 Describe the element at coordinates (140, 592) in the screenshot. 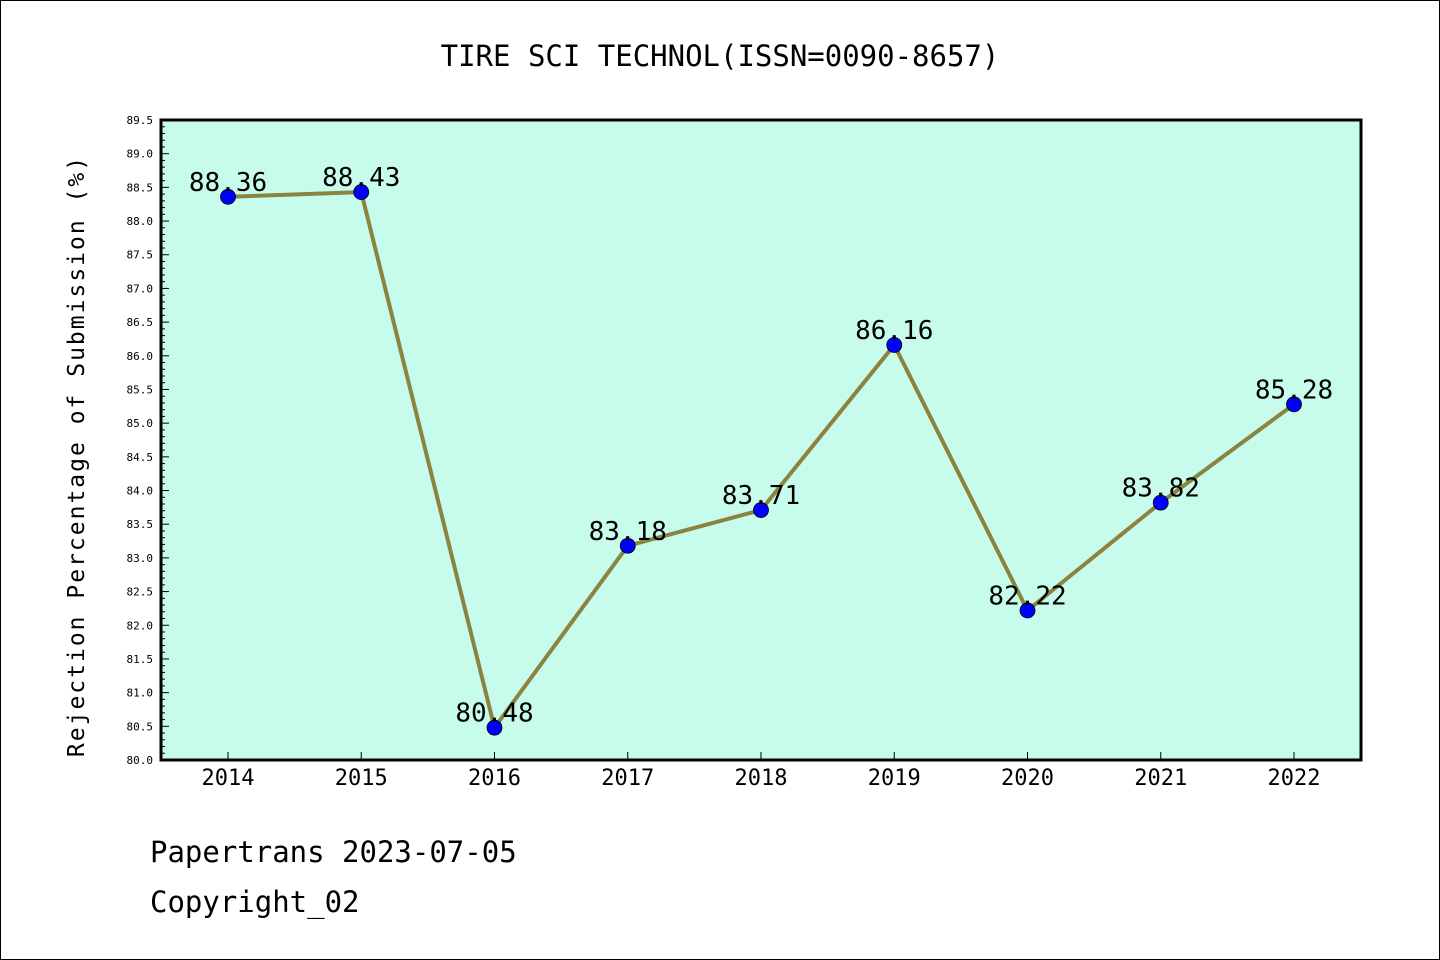

I see `y-tick-label: 82.5` at that location.